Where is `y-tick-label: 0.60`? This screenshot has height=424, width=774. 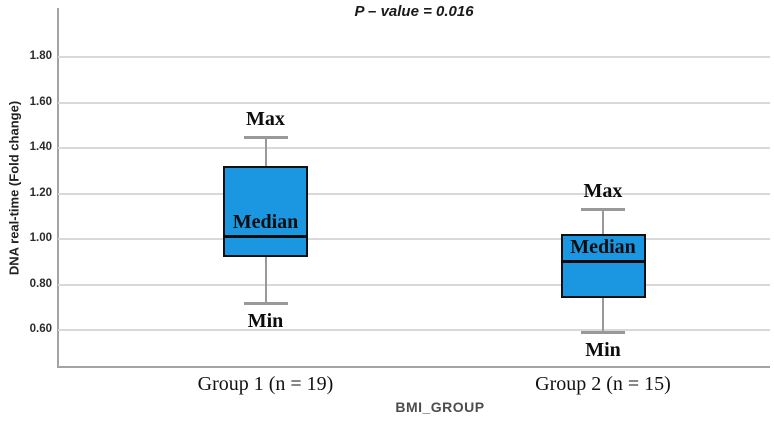
y-tick-label: 0.60 is located at coordinates (40, 329).